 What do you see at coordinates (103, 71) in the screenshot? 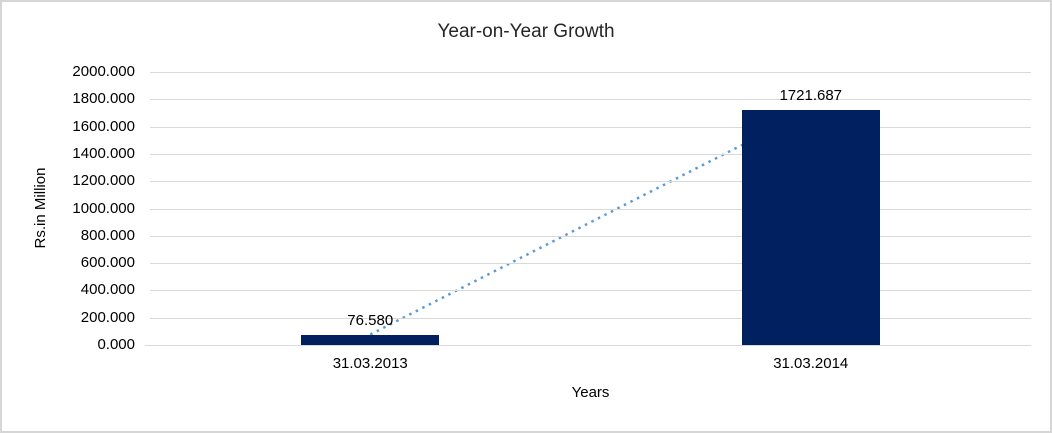
I see `y-tick-label: 2000.000` at bounding box center [103, 71].